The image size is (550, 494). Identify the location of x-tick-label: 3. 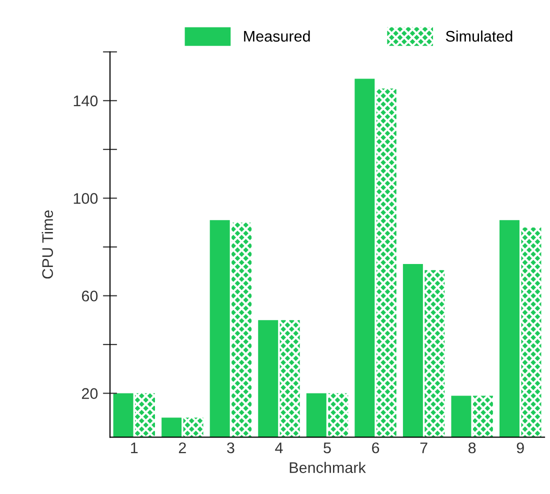
(230, 448).